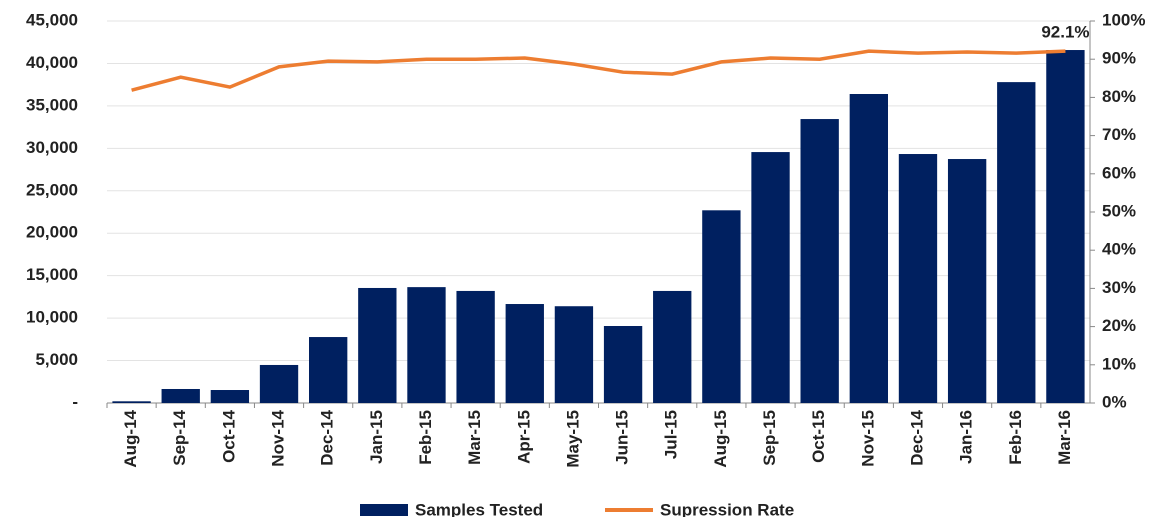 The image size is (1170, 517). I want to click on y2-tick-label: 90%, so click(1119, 58).